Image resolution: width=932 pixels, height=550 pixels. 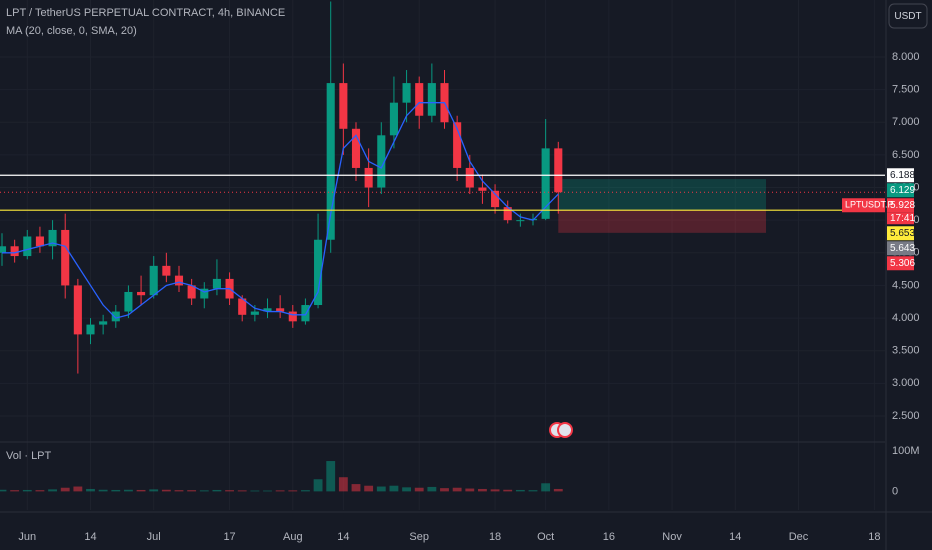 I want to click on y-tick-label: 3.500, so click(x=906, y=351).